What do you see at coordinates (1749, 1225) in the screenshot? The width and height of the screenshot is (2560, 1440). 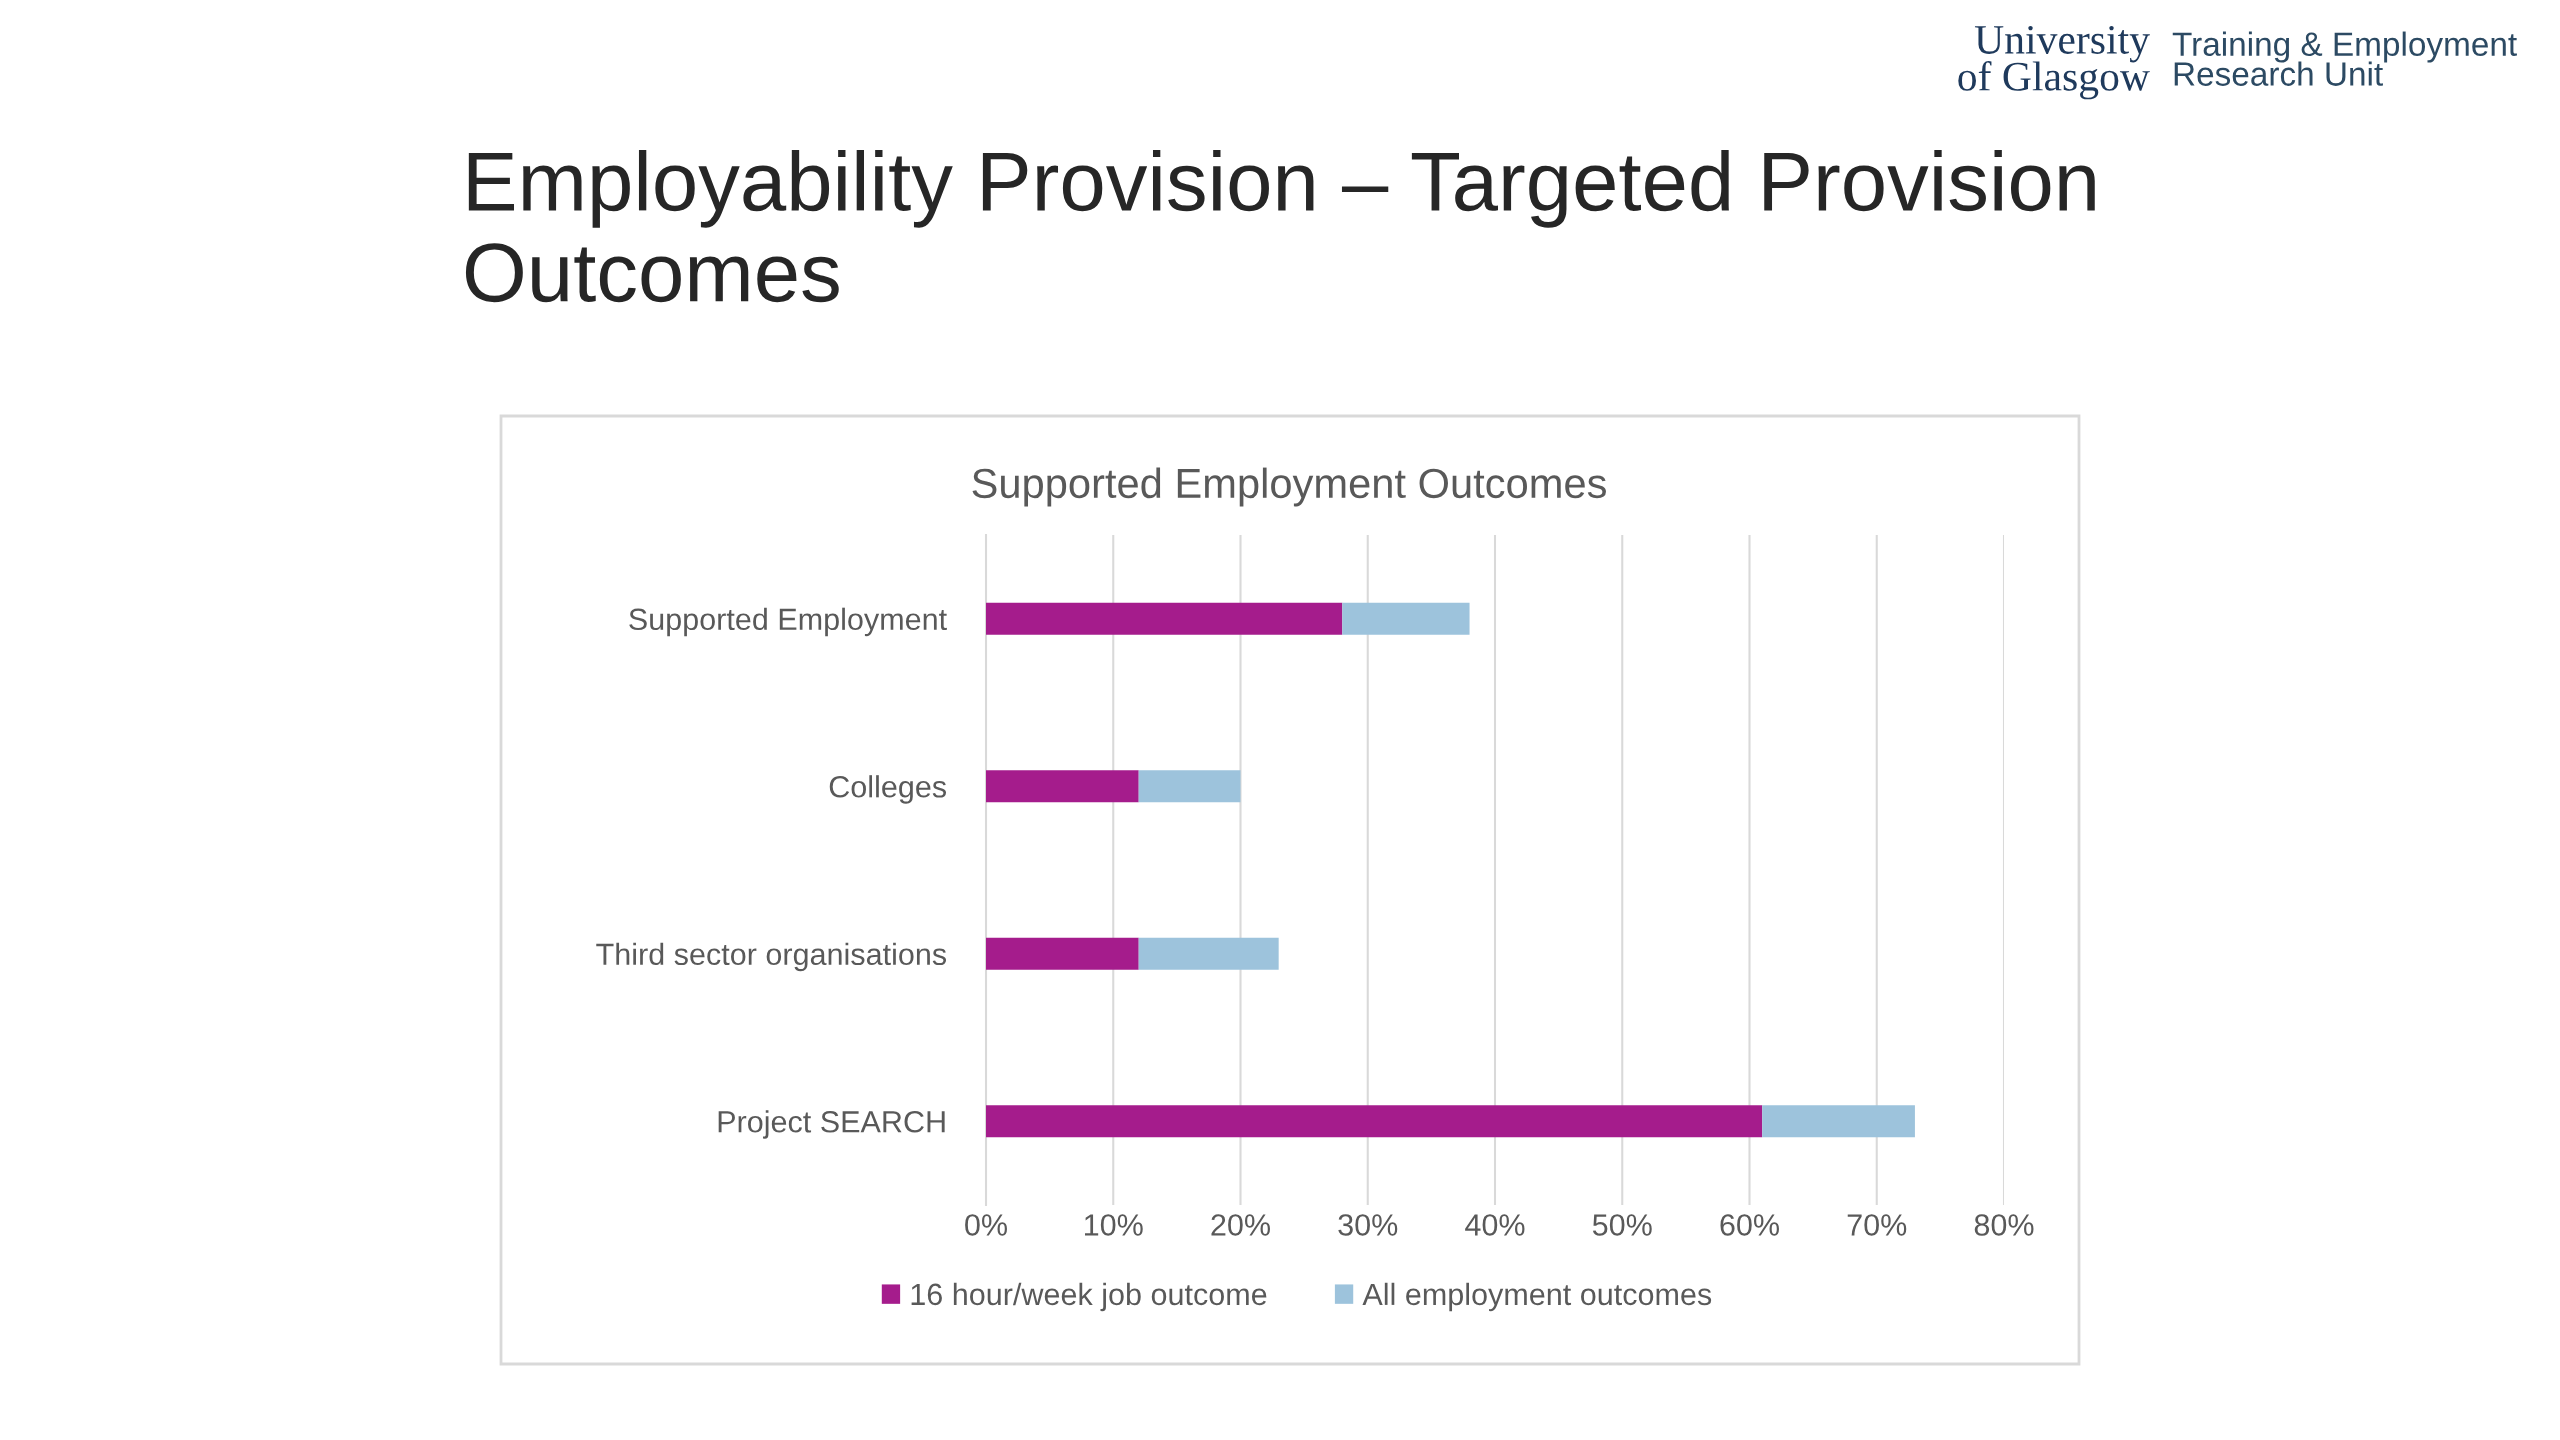 I see `x-tick-label: 60%` at bounding box center [1749, 1225].